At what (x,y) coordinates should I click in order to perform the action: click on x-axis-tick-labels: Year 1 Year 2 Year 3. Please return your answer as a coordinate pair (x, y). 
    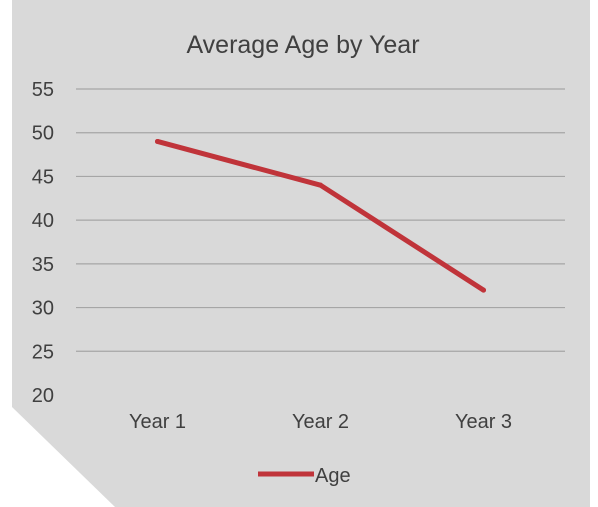
    Looking at the image, I should click on (320, 422).